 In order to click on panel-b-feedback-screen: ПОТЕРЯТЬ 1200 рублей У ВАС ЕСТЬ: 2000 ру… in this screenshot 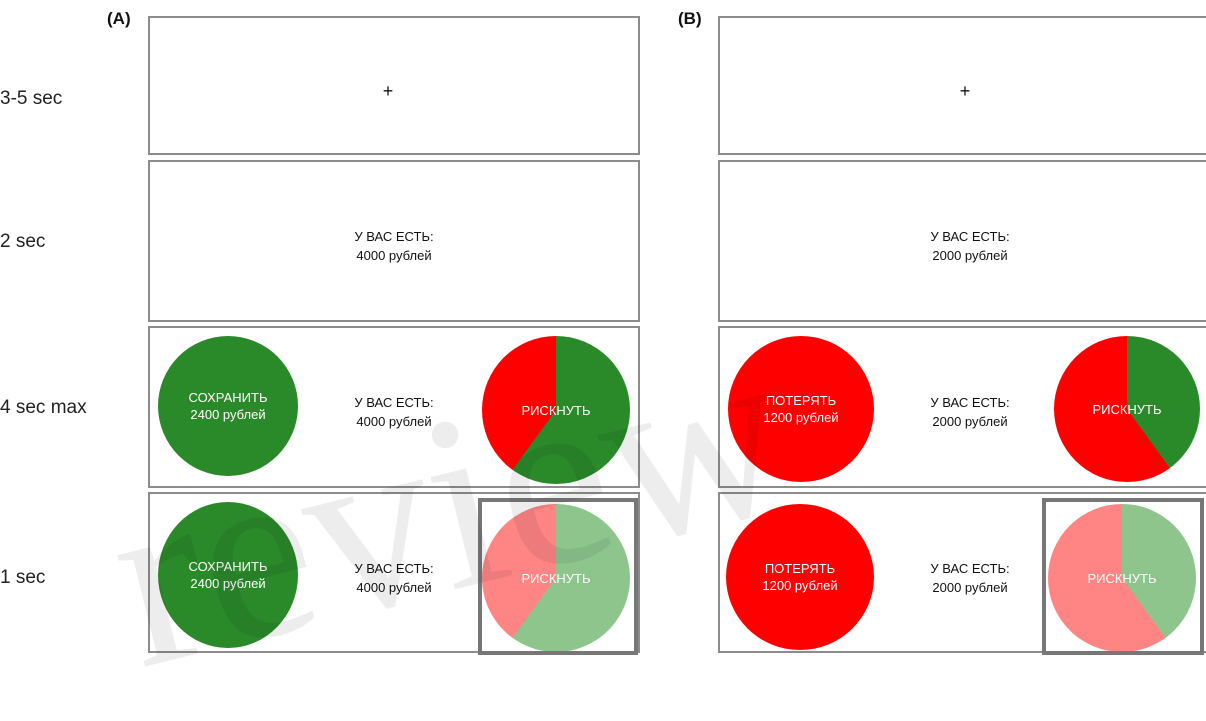, I will do `click(962, 573)`.